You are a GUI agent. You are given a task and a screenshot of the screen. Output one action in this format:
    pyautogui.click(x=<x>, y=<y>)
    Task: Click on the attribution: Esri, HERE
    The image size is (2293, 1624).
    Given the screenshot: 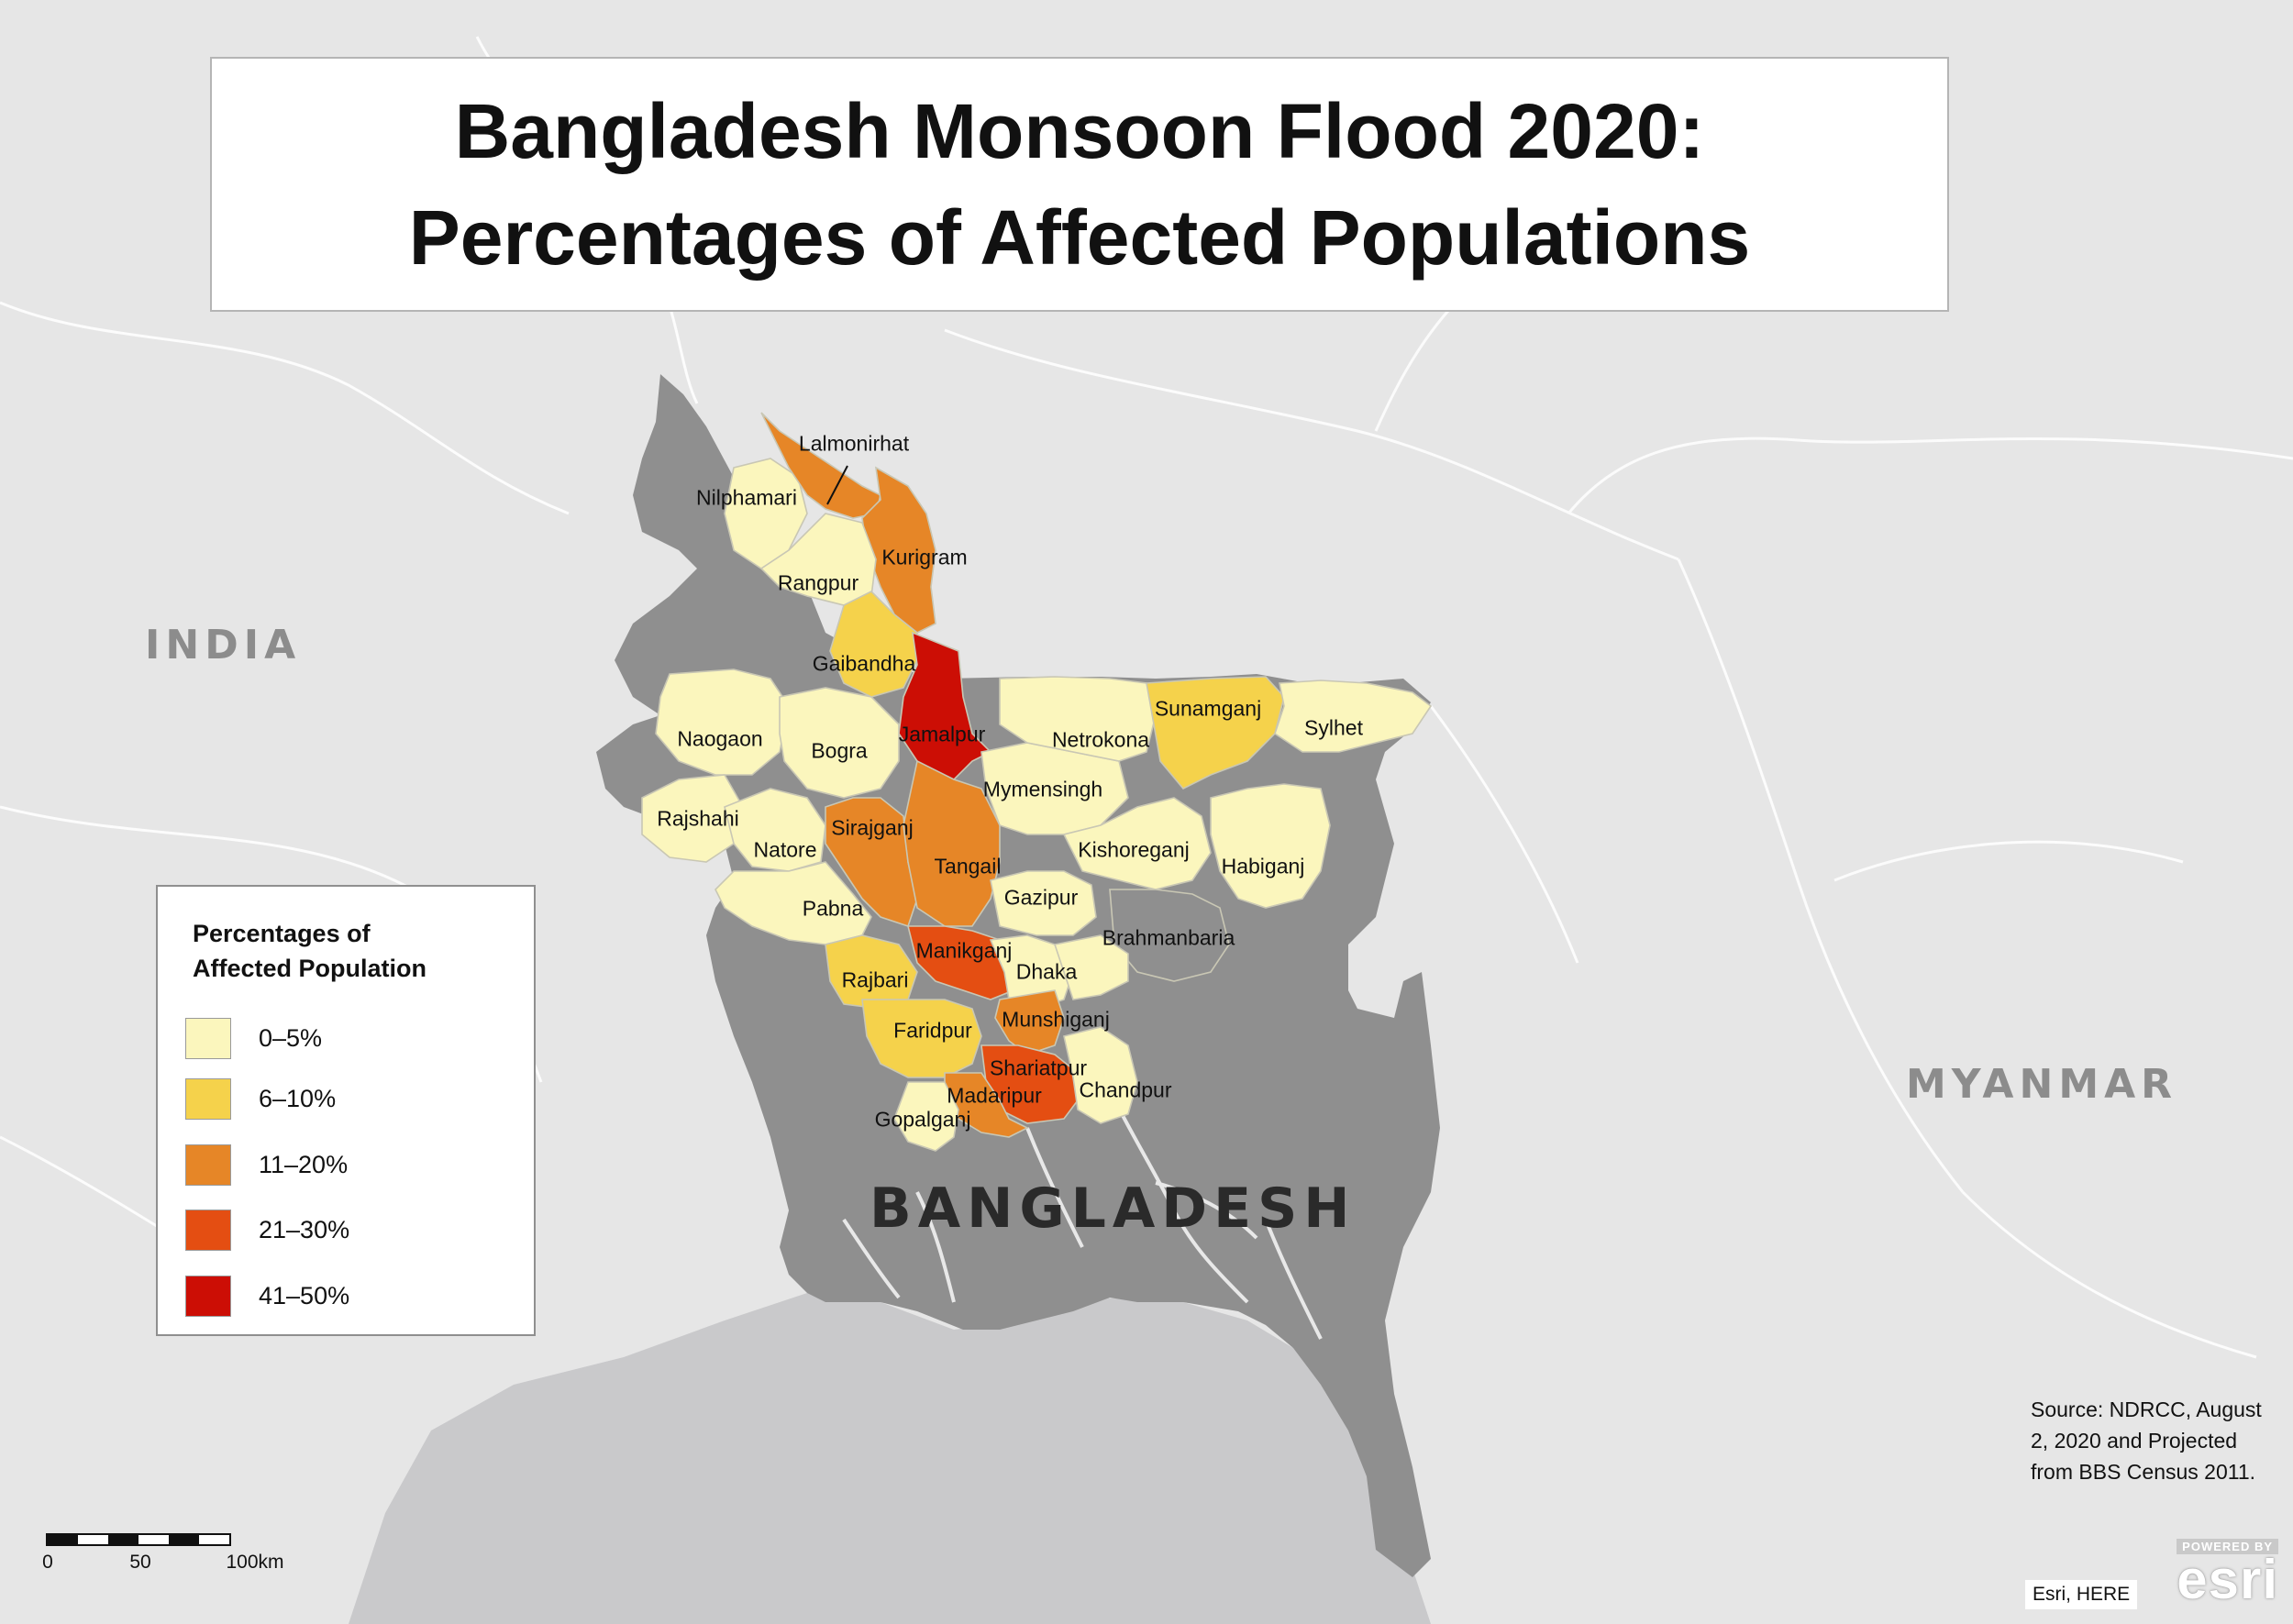 What is the action you would take?
    pyautogui.click(x=2081, y=1594)
    